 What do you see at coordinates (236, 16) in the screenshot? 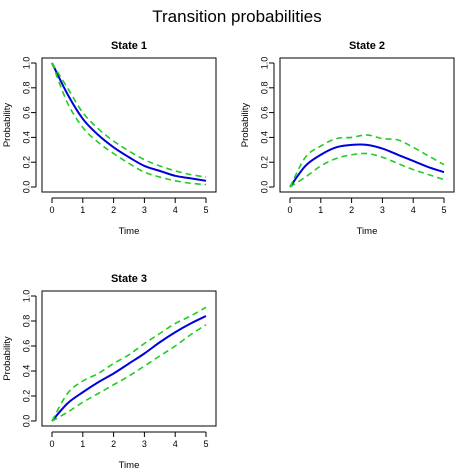
I see `figure-title: Transition probabilities` at bounding box center [236, 16].